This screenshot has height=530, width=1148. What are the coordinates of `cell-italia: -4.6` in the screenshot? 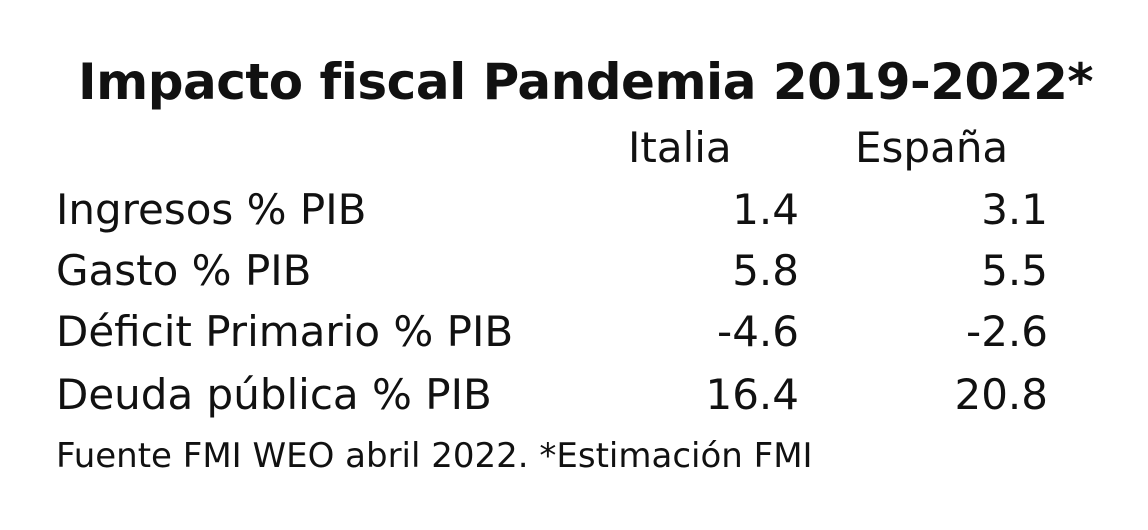 It's located at (758, 331).